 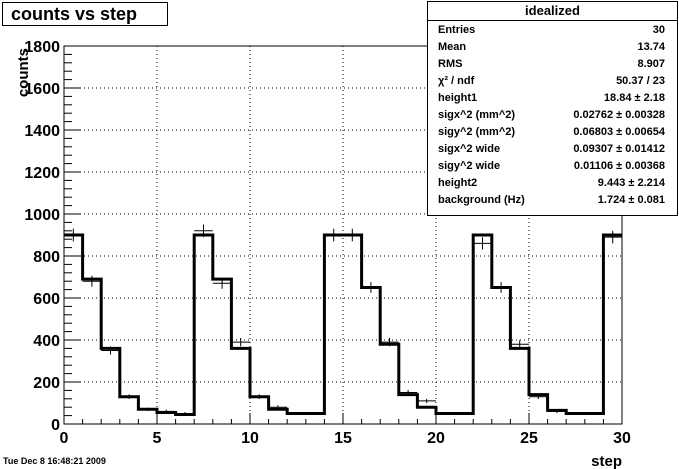 I want to click on x-tick-label: 15, so click(x=343, y=438).